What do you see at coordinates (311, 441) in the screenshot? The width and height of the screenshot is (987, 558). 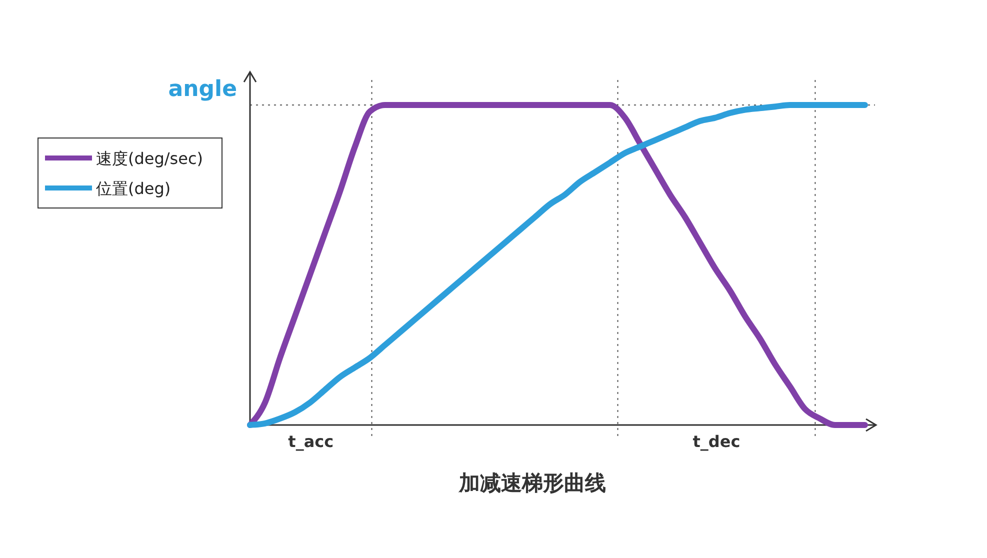 I see `text: t_acc` at bounding box center [311, 441].